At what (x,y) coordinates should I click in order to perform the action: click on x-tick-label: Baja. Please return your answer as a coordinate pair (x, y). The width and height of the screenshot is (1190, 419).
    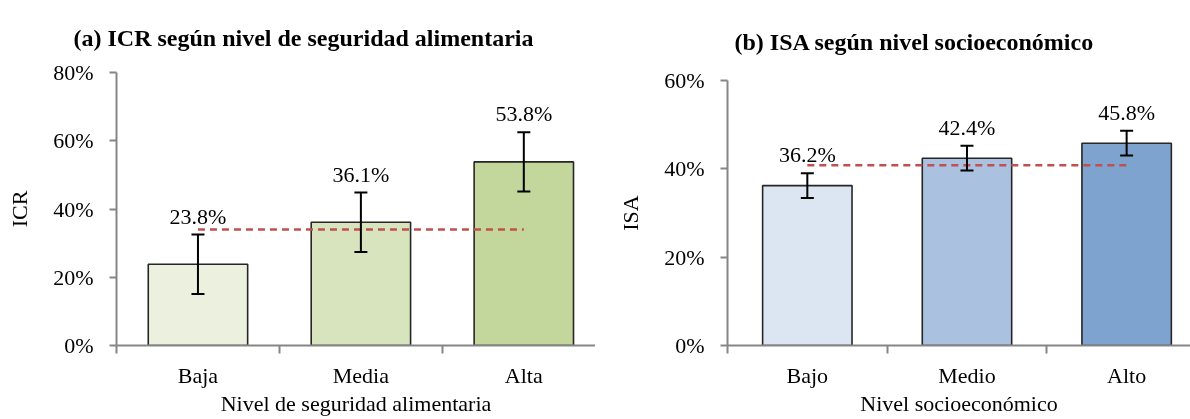
    Looking at the image, I should click on (198, 375).